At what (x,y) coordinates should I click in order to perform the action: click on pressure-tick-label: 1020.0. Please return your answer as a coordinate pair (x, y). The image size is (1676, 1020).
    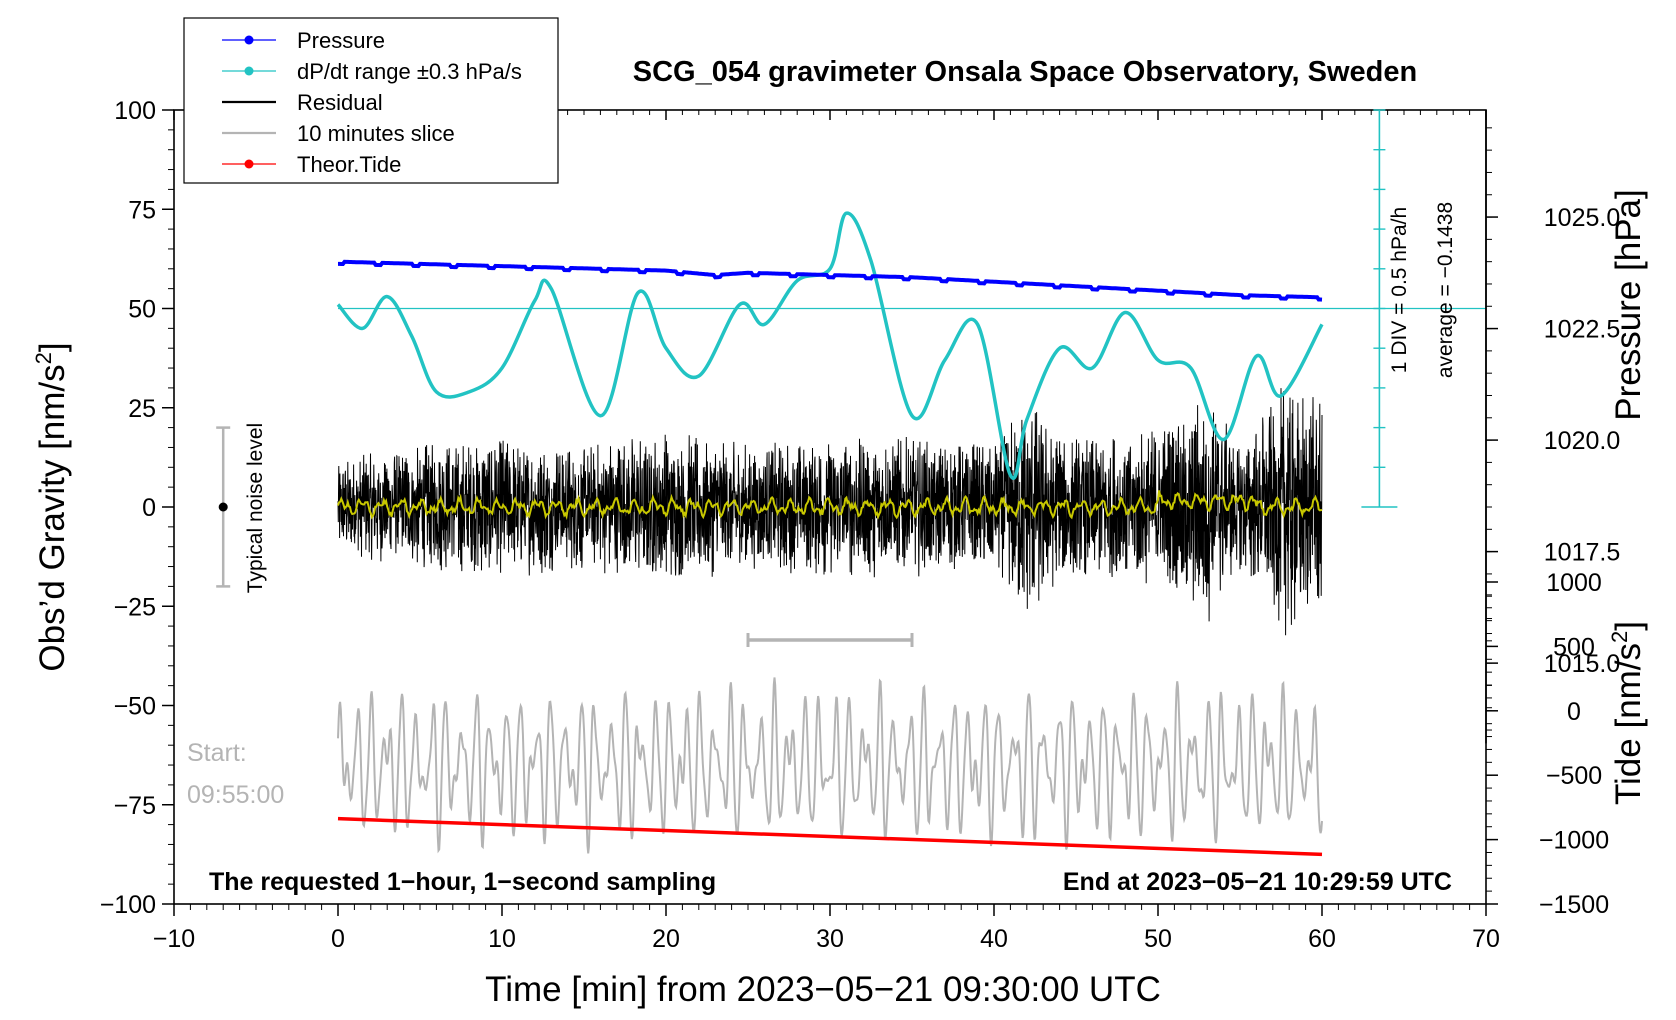
    Looking at the image, I should click on (1582, 441).